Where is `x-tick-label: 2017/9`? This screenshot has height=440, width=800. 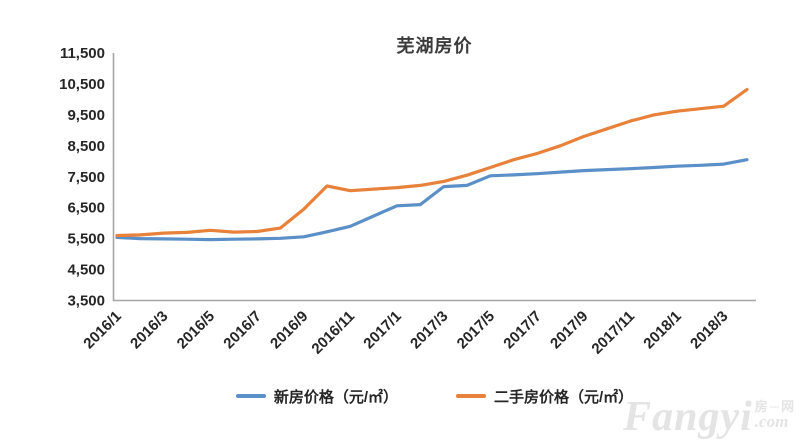
x-tick-label: 2017/9 is located at coordinates (569, 330).